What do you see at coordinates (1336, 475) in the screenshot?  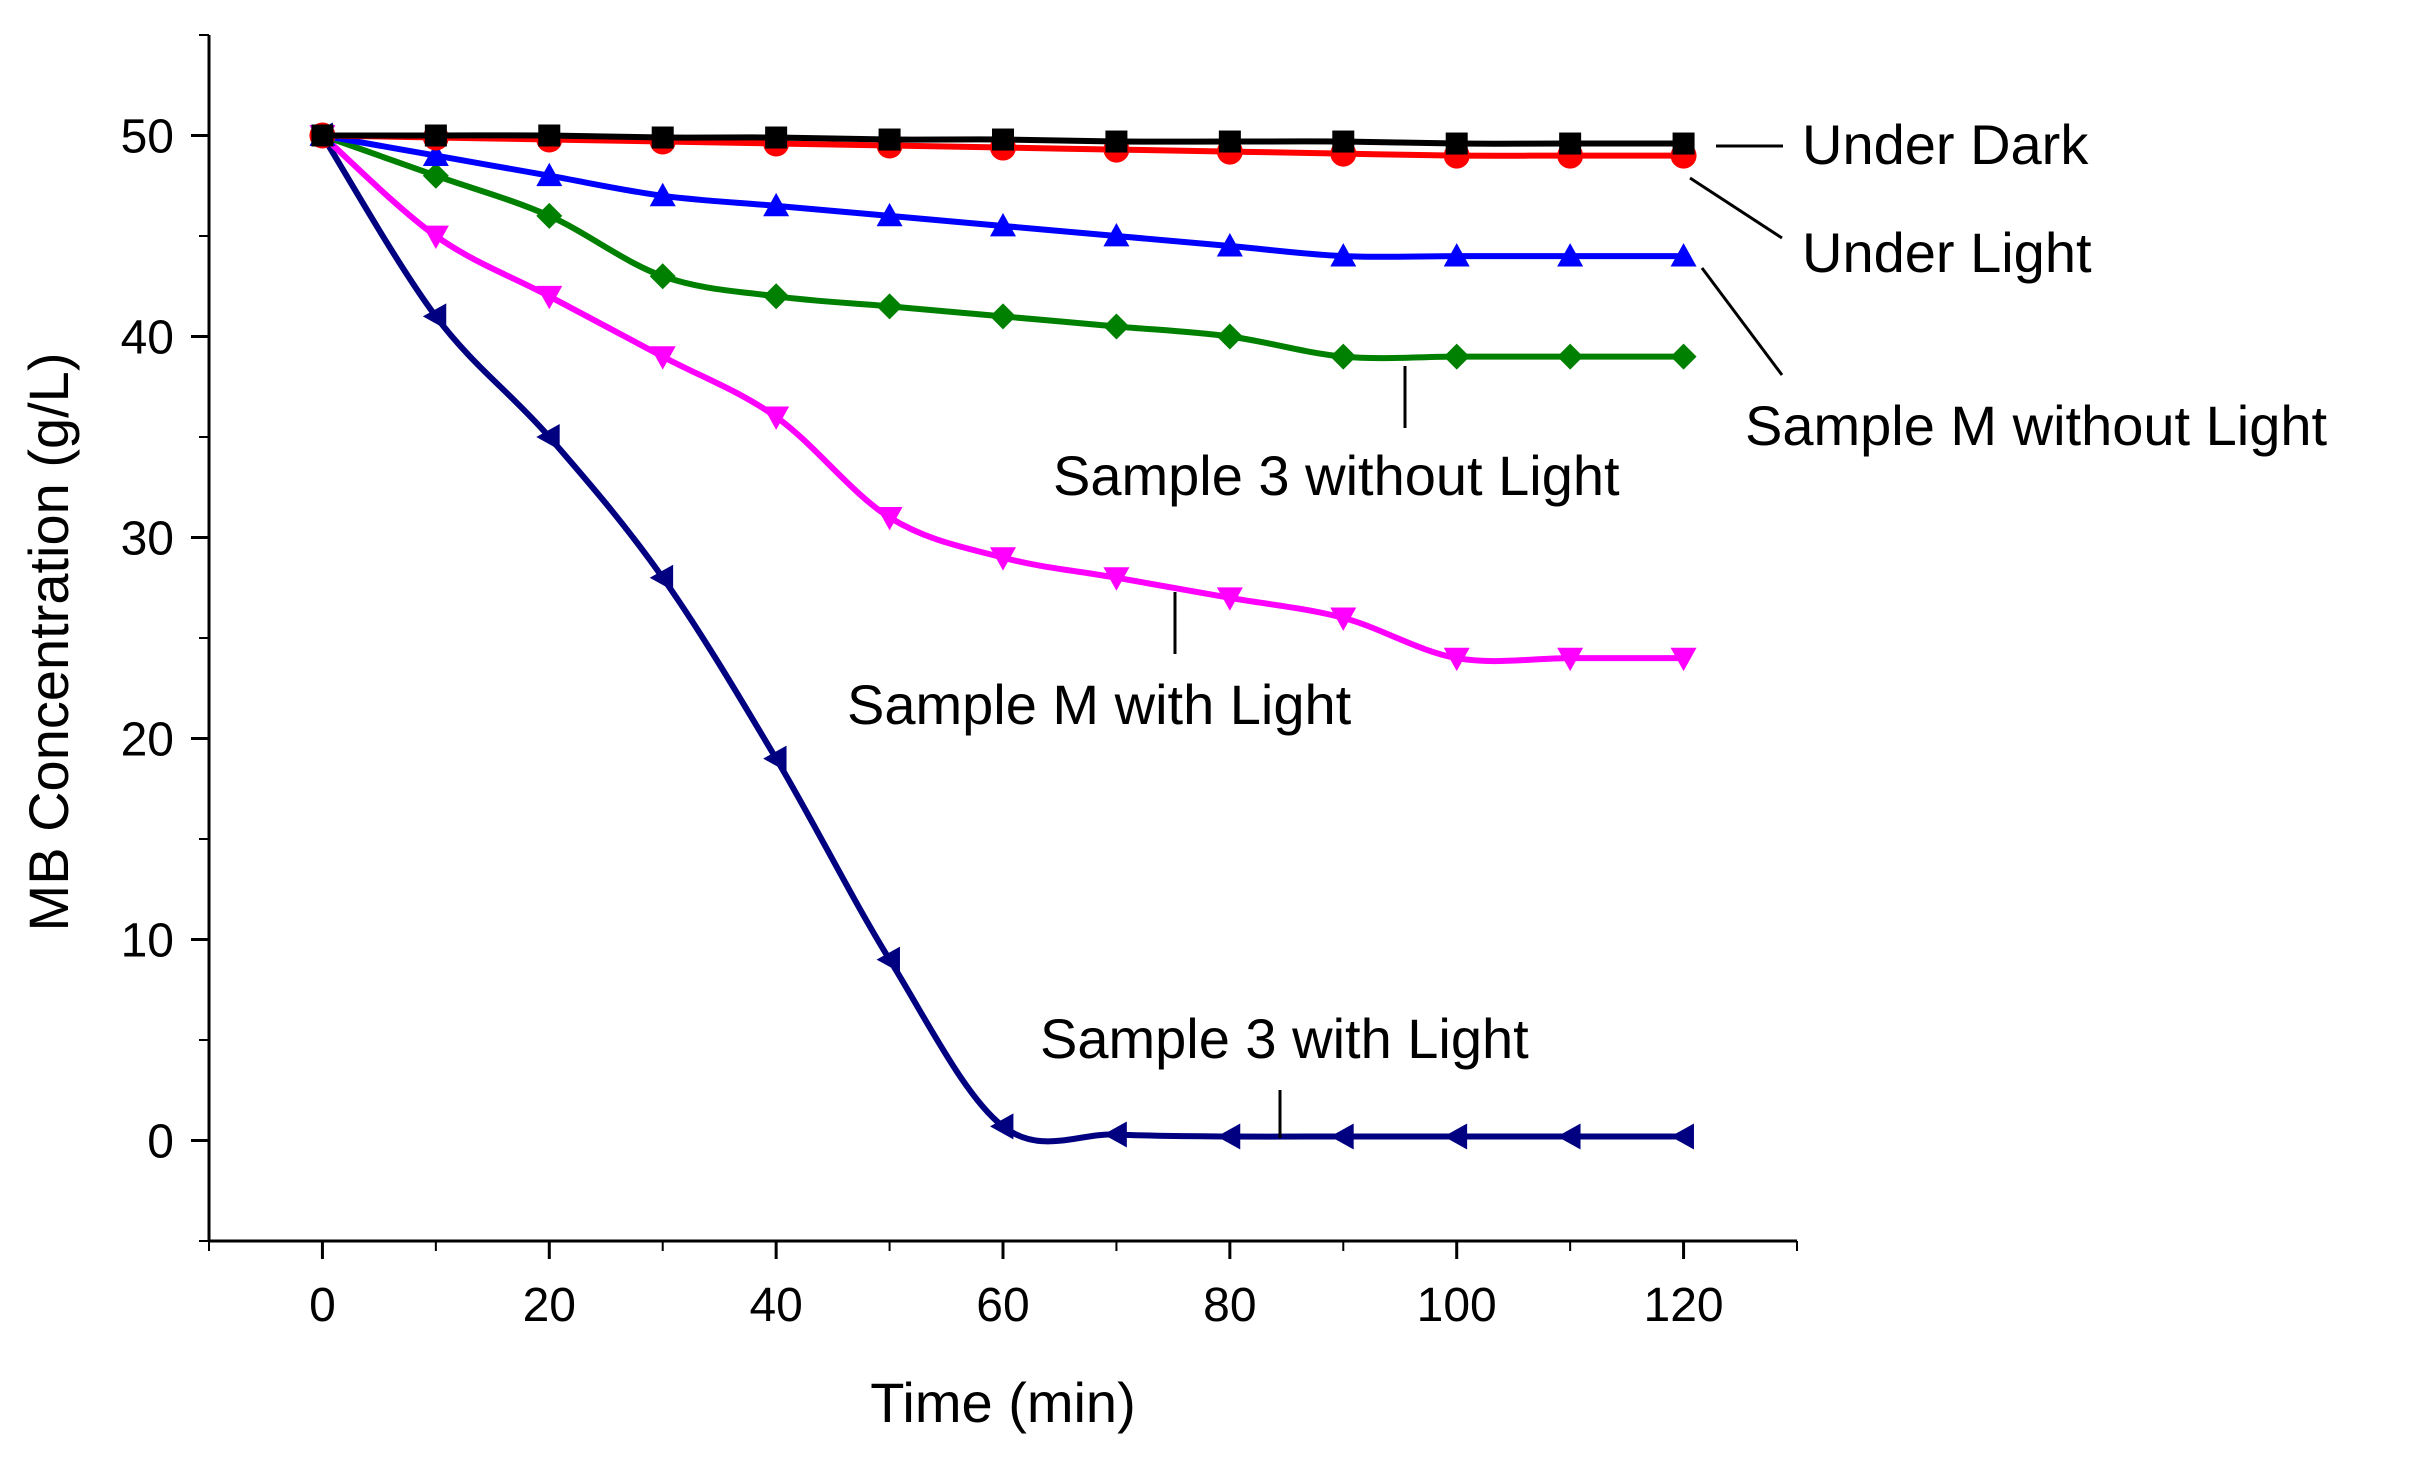 I see `label-sample-3-without-light: Sample 3 without Light` at bounding box center [1336, 475].